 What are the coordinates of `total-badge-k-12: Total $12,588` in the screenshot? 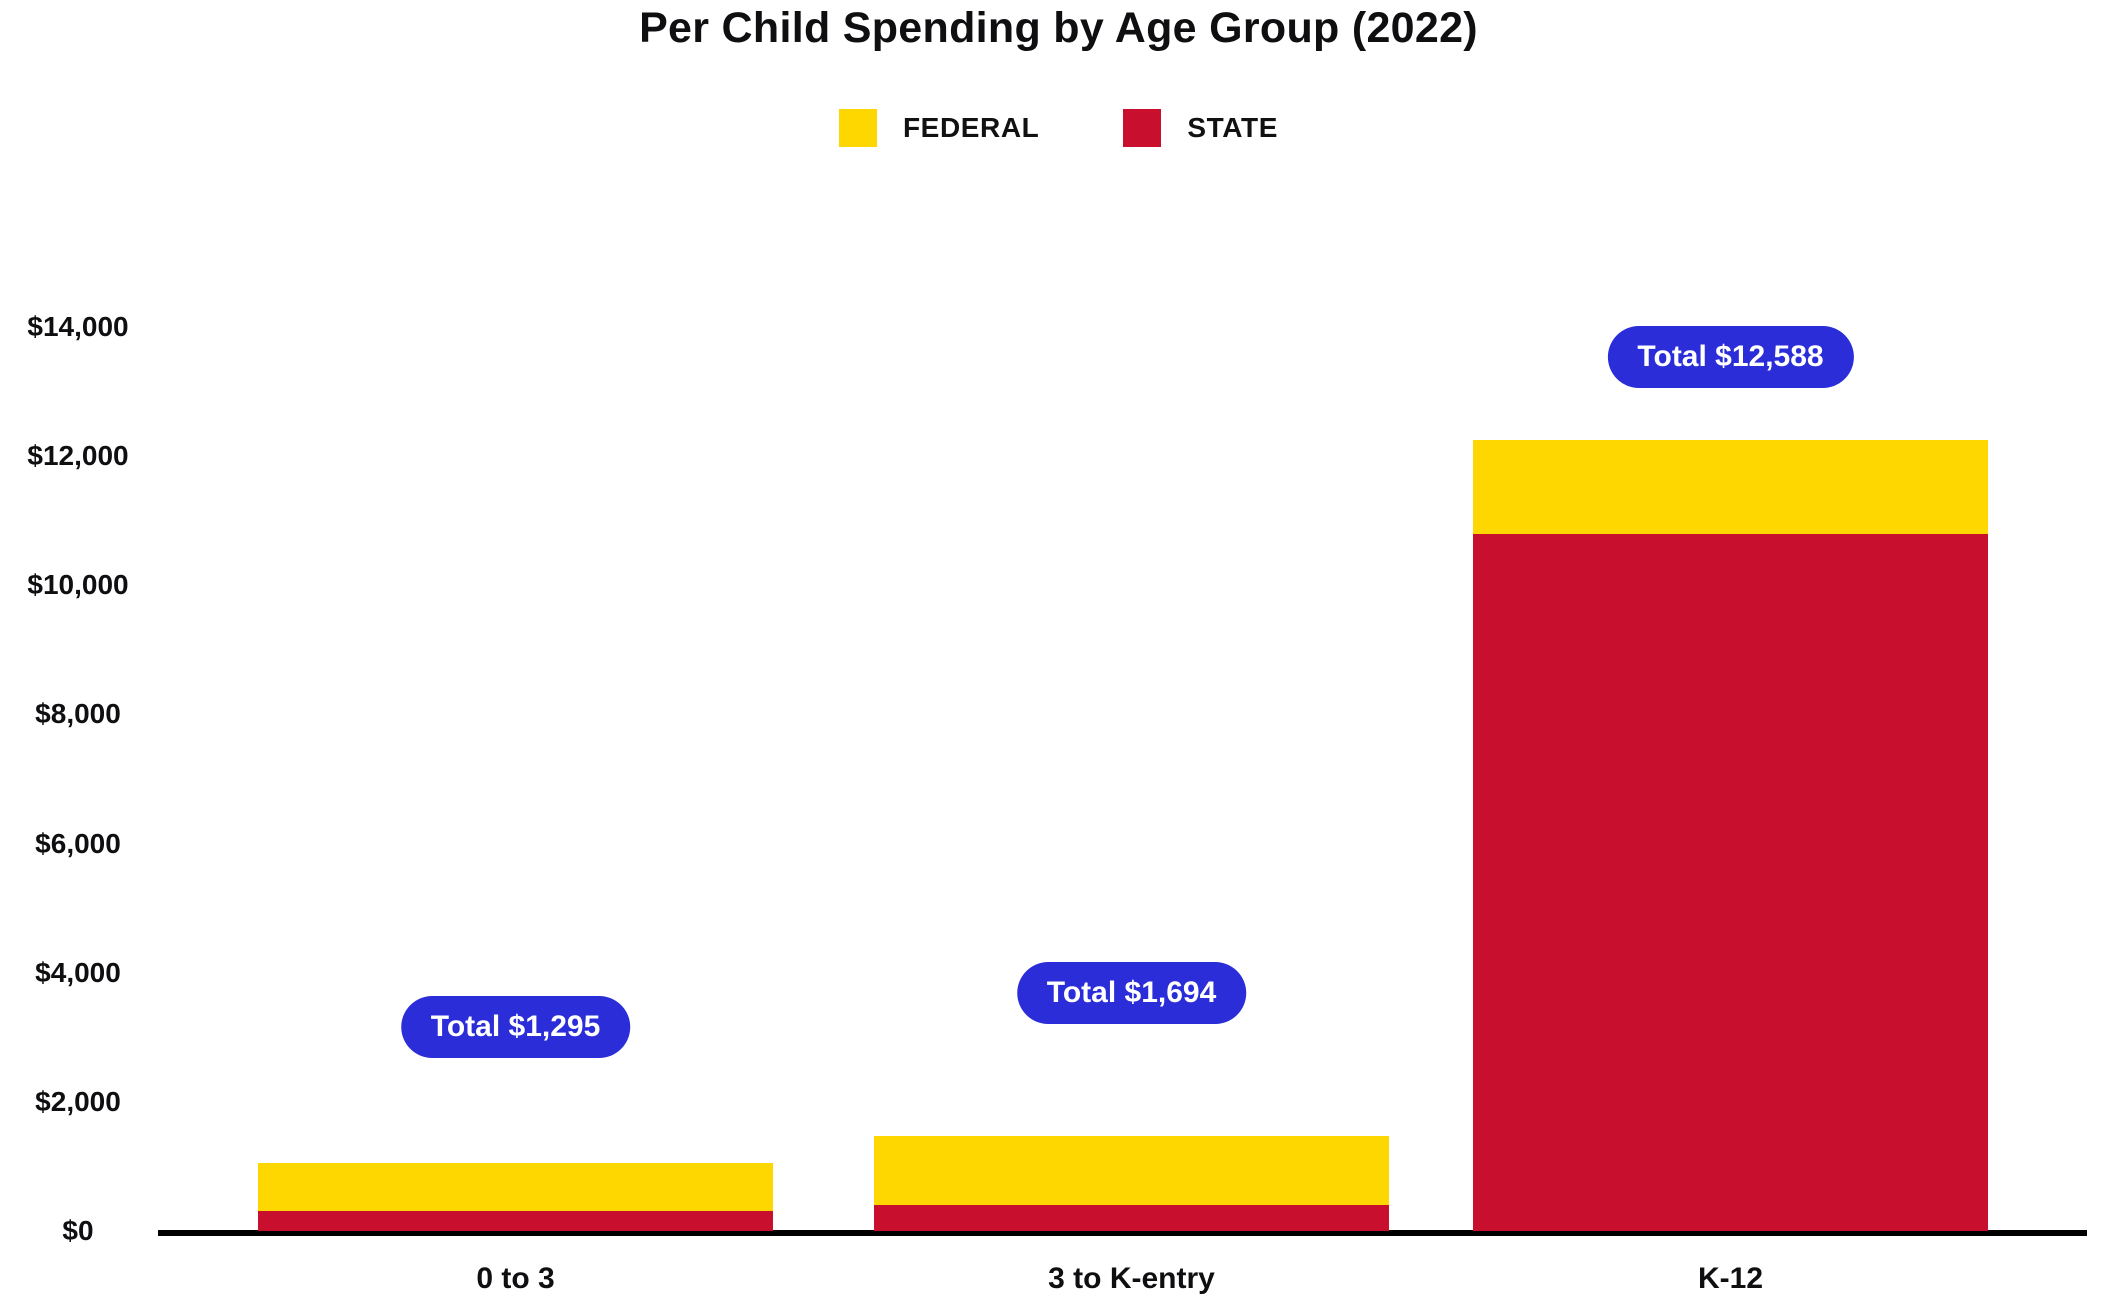 It's located at (1730, 357).